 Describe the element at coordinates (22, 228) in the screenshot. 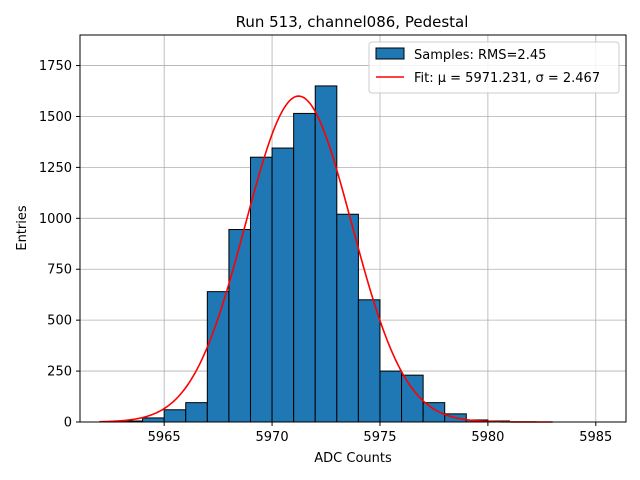

I see `y-axis-label: Entries` at that location.